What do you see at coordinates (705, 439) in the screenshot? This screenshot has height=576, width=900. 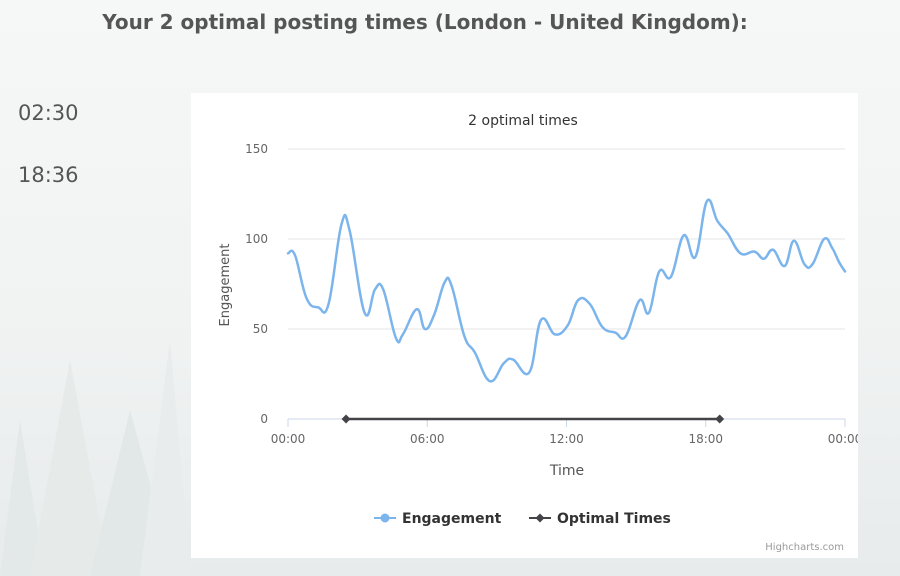 I see `x-tick-label: 18:00` at bounding box center [705, 439].